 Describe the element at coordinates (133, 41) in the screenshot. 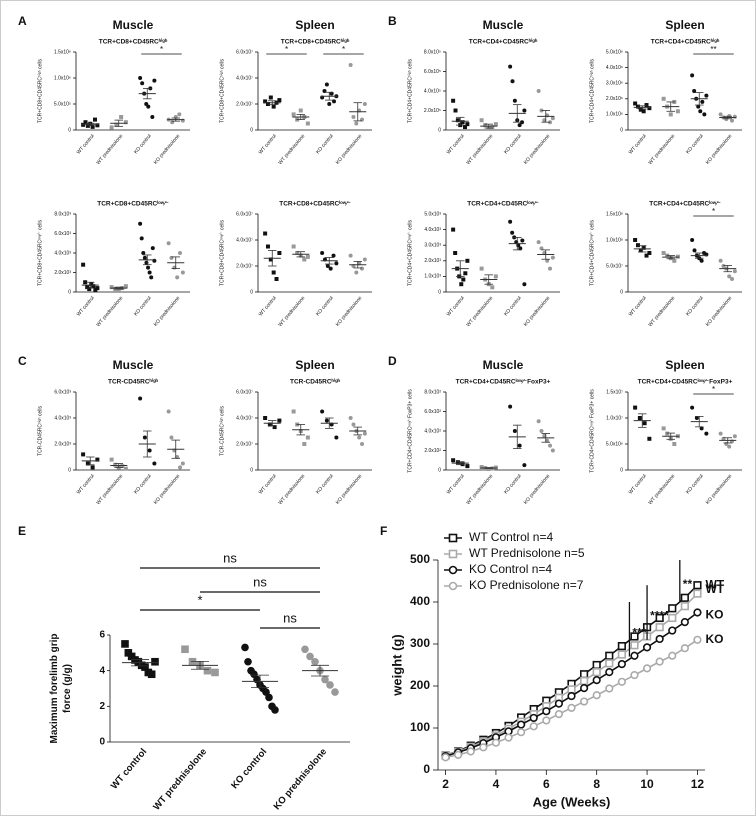

I see `chart-title: TCR+CD8+CD45RCʰⁱᵍʰ` at that location.